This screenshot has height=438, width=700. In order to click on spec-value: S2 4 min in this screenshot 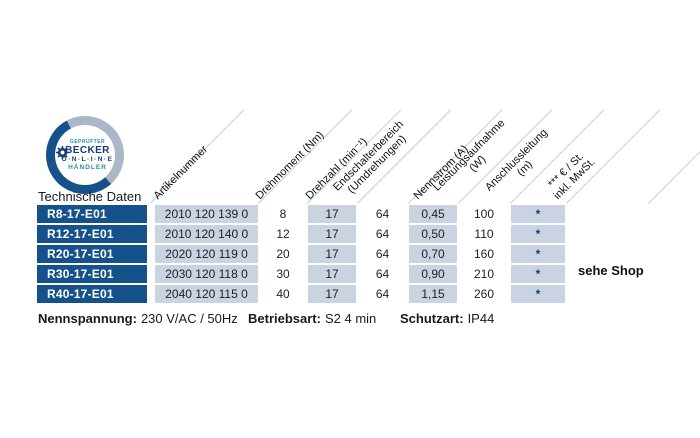, I will do `click(350, 318)`.